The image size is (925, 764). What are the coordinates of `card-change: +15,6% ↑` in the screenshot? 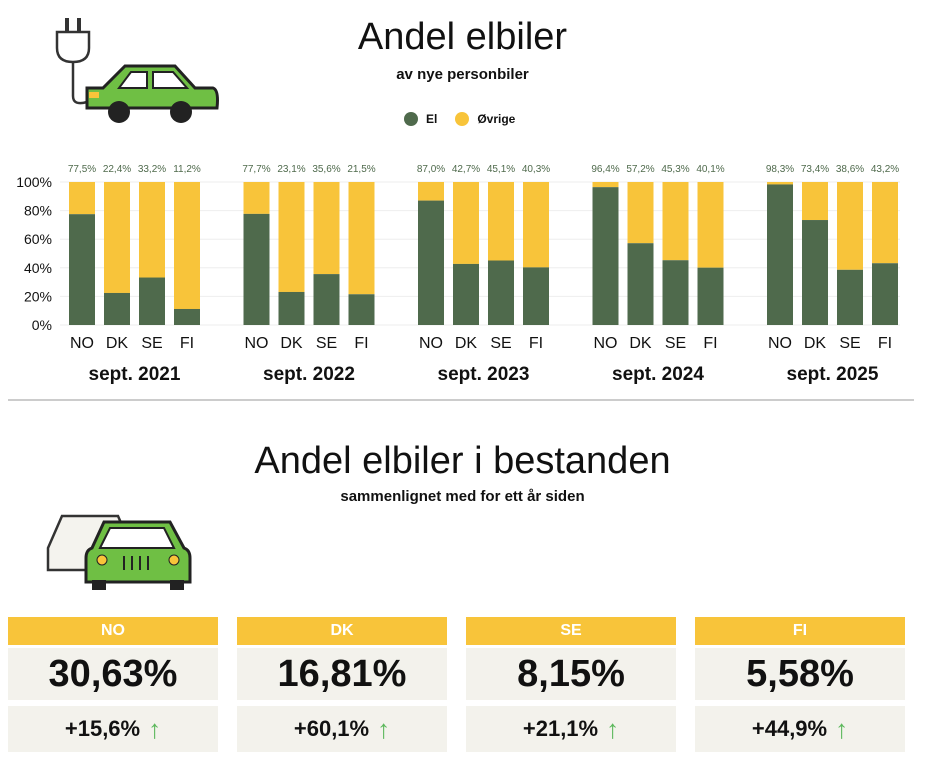 It's located at (113, 729).